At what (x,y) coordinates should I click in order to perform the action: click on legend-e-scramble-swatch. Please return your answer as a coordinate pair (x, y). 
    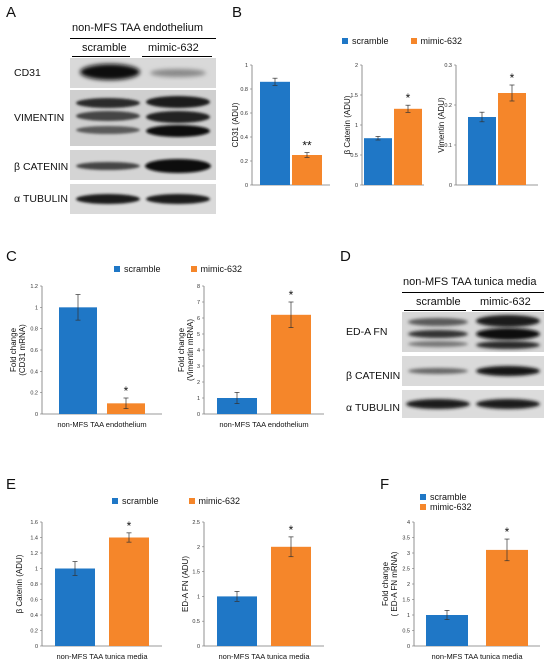
    Looking at the image, I should click on (115, 501).